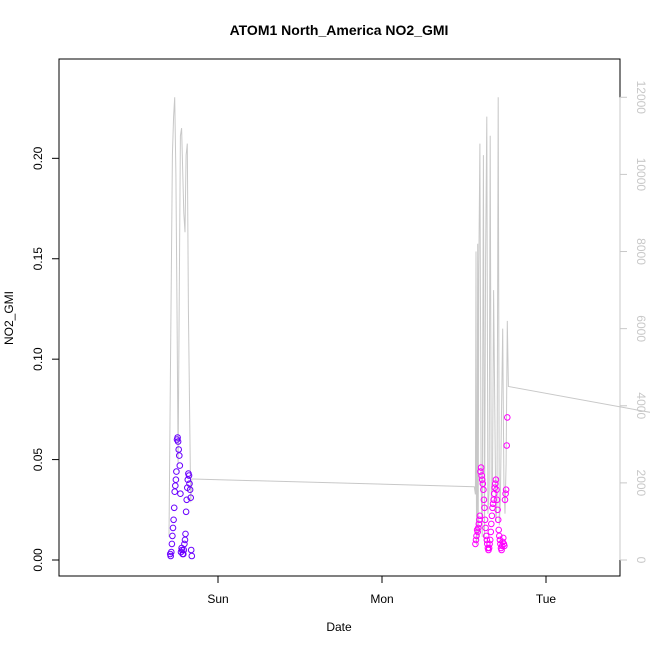  What do you see at coordinates (9, 318) in the screenshot?
I see `y-axis-label: NO2_GMI` at bounding box center [9, 318].